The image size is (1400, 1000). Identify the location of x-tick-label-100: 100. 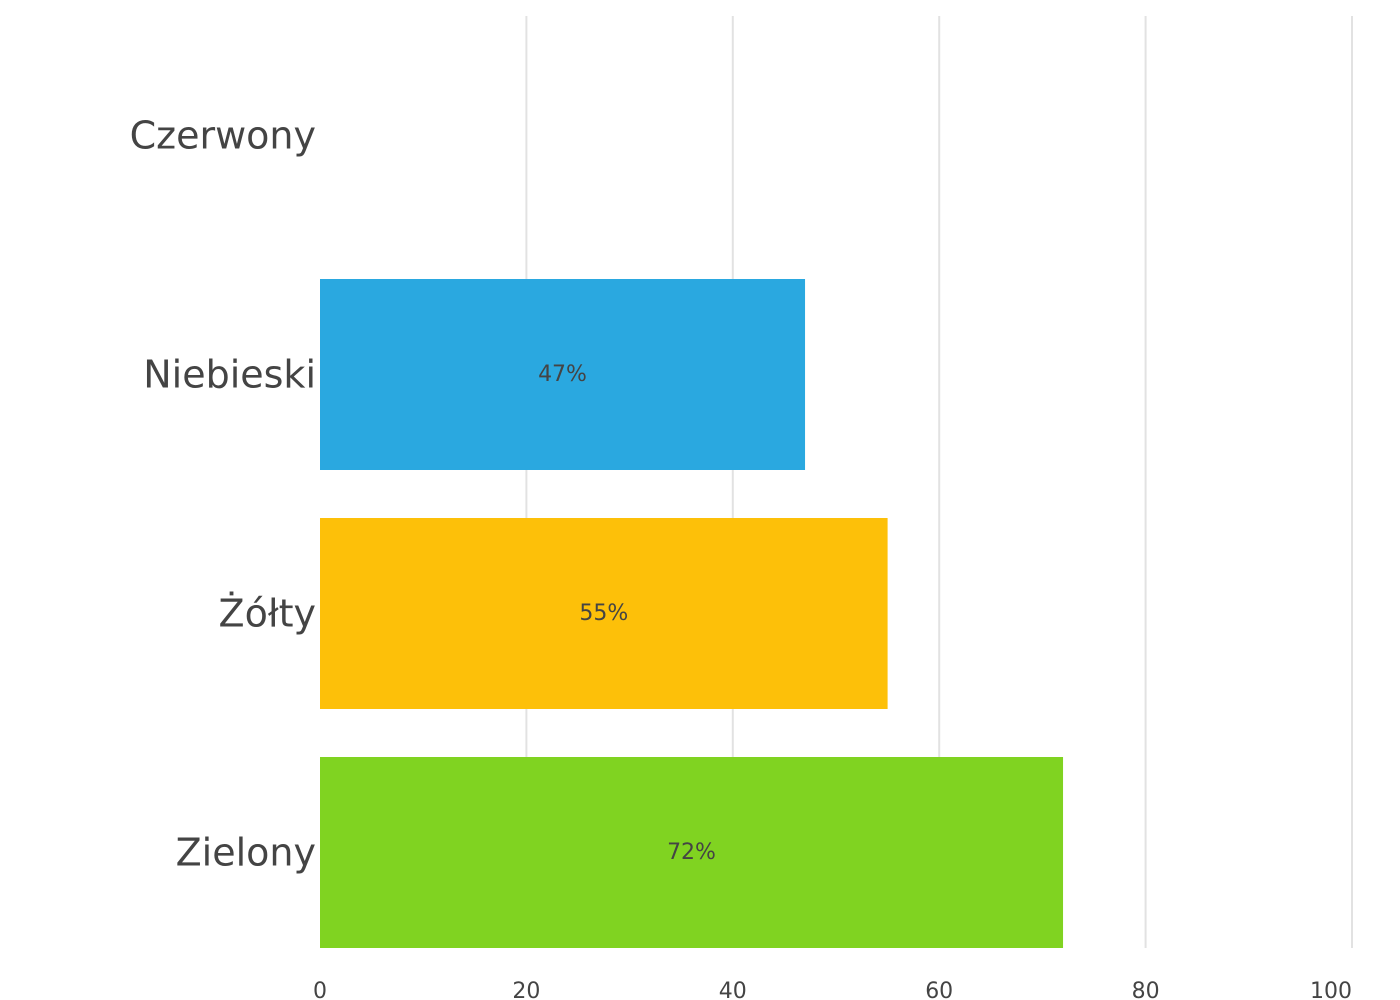
(1331, 989).